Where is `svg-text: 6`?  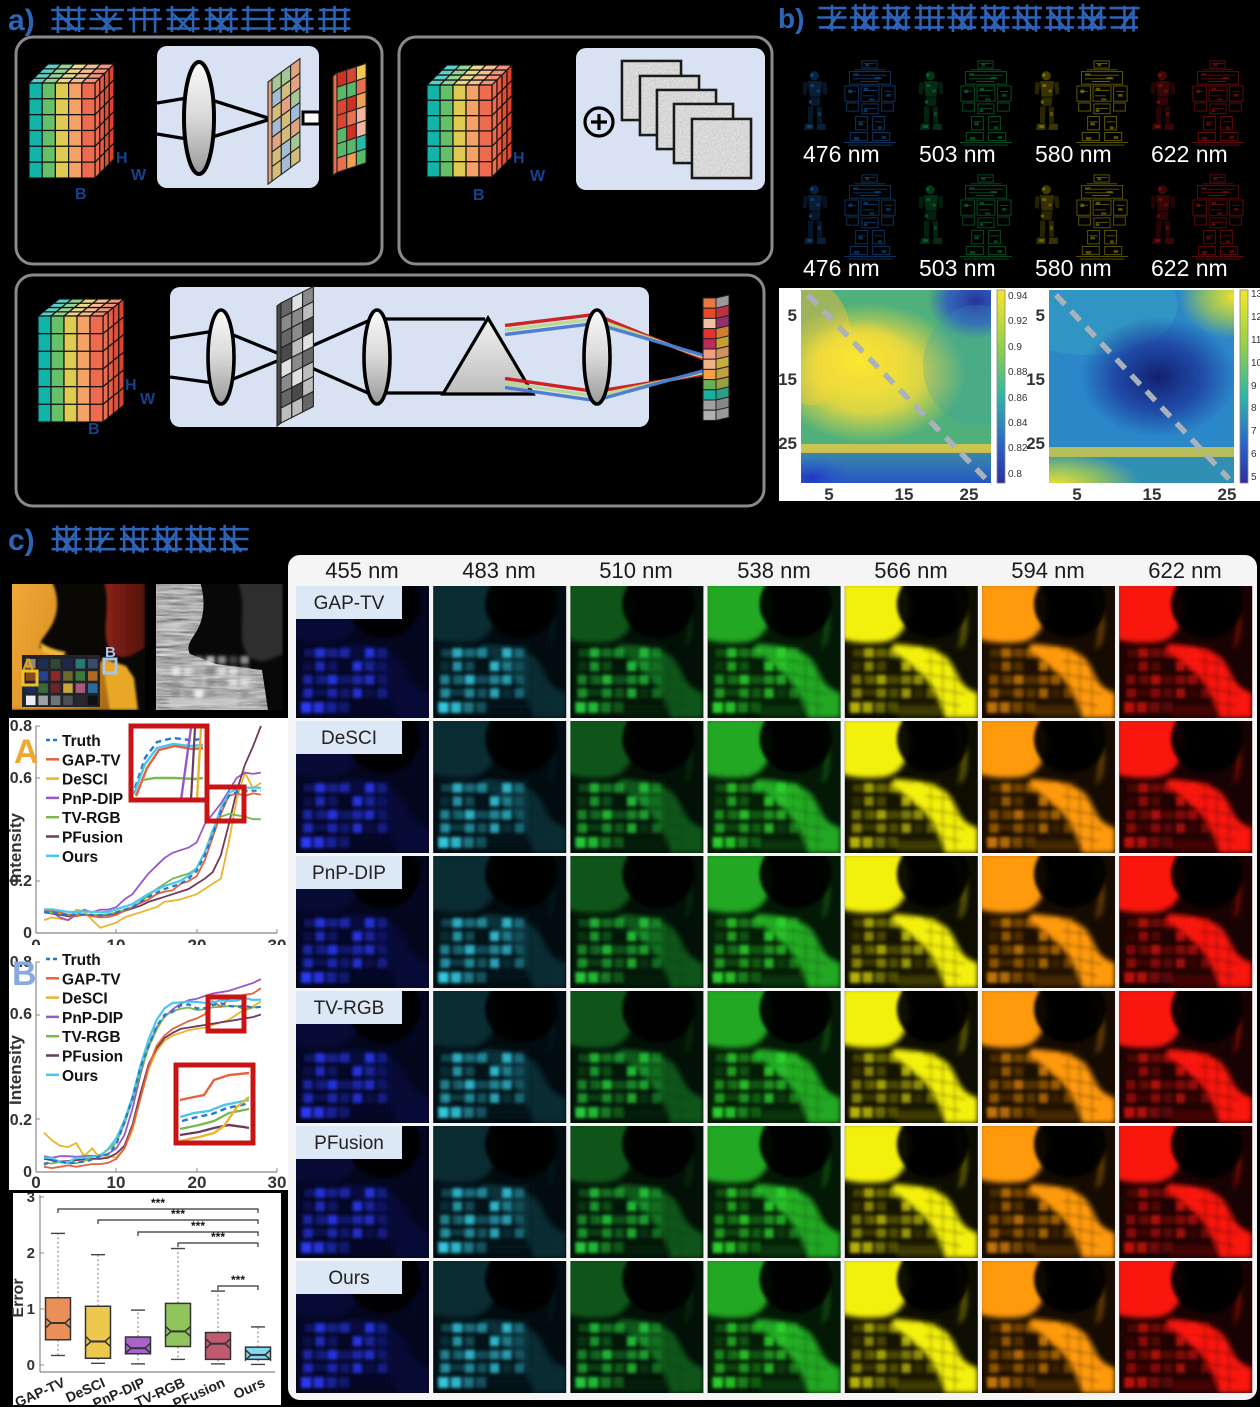
svg-text: 6 is located at coordinates (1254, 454).